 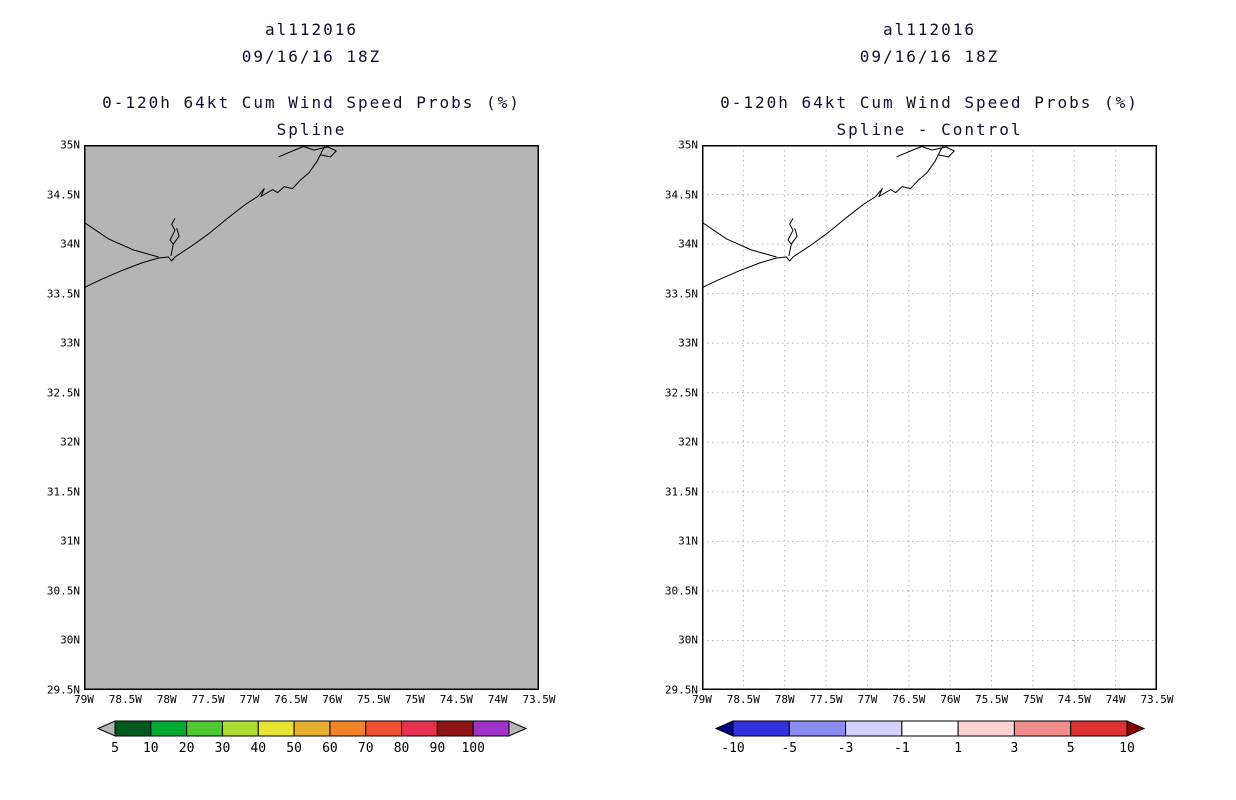 I want to click on colorbar-tick-label: -10, so click(x=732, y=748).